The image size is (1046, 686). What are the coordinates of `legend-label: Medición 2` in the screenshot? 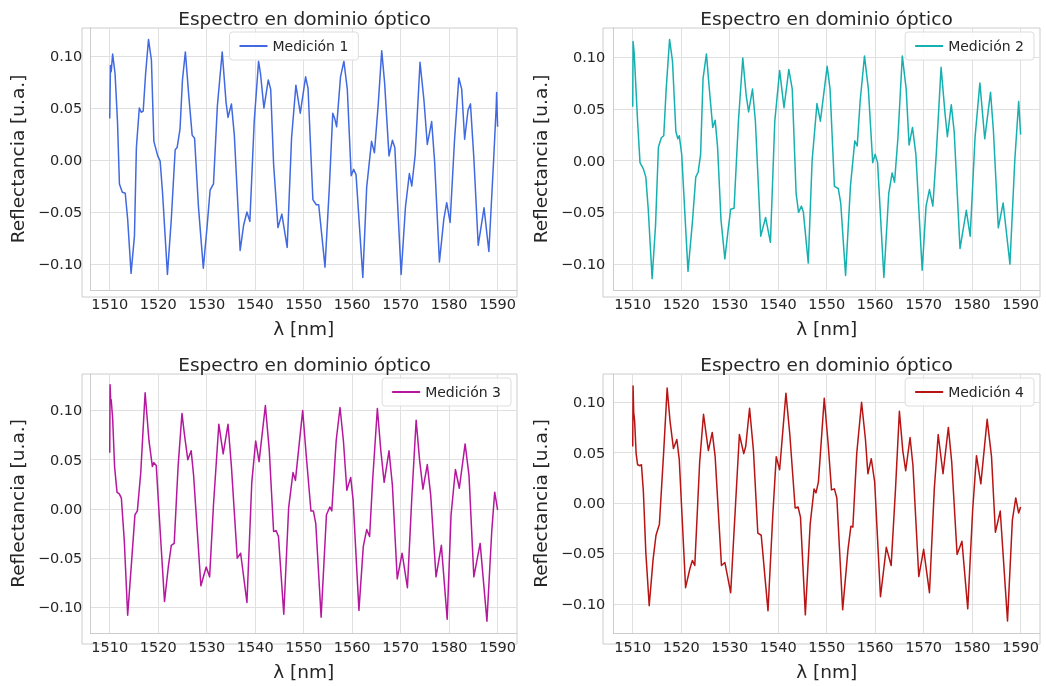 It's located at (986, 46).